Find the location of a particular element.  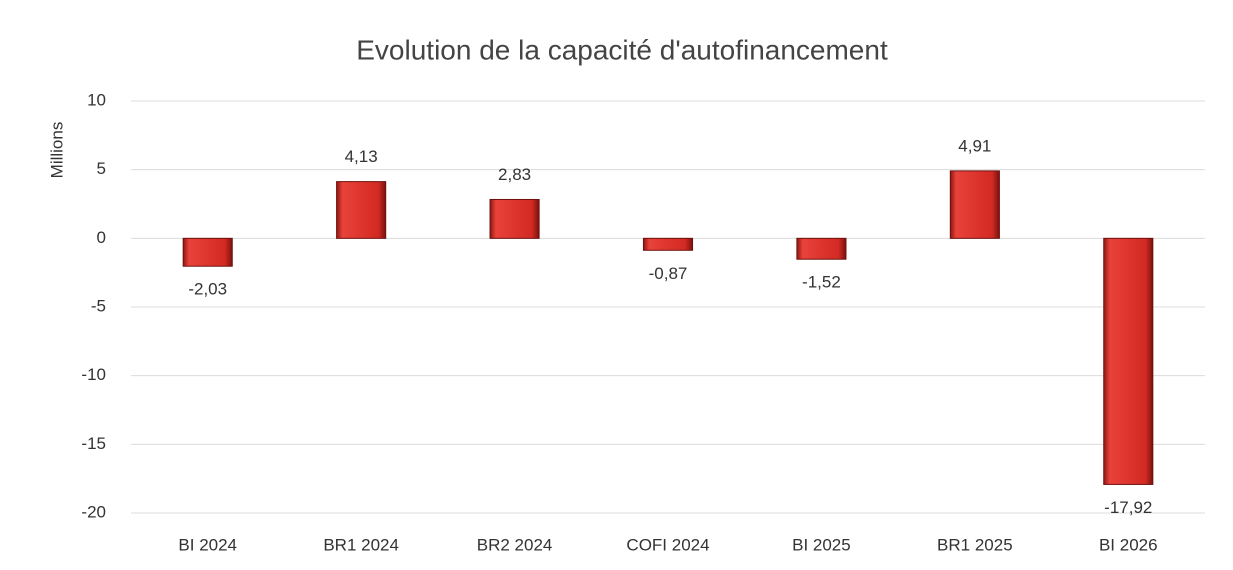

data-label: -17,92 is located at coordinates (1128, 507).